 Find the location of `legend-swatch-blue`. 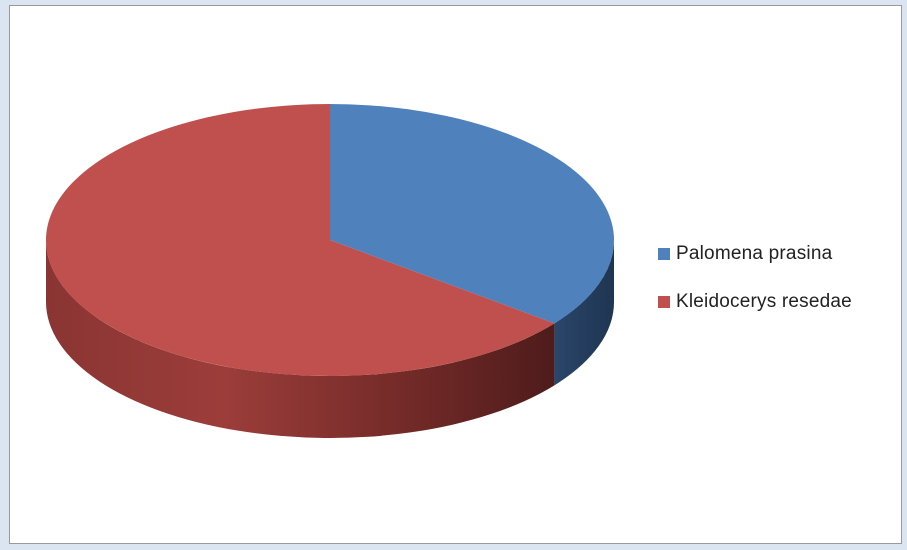

legend-swatch-blue is located at coordinates (664, 254).